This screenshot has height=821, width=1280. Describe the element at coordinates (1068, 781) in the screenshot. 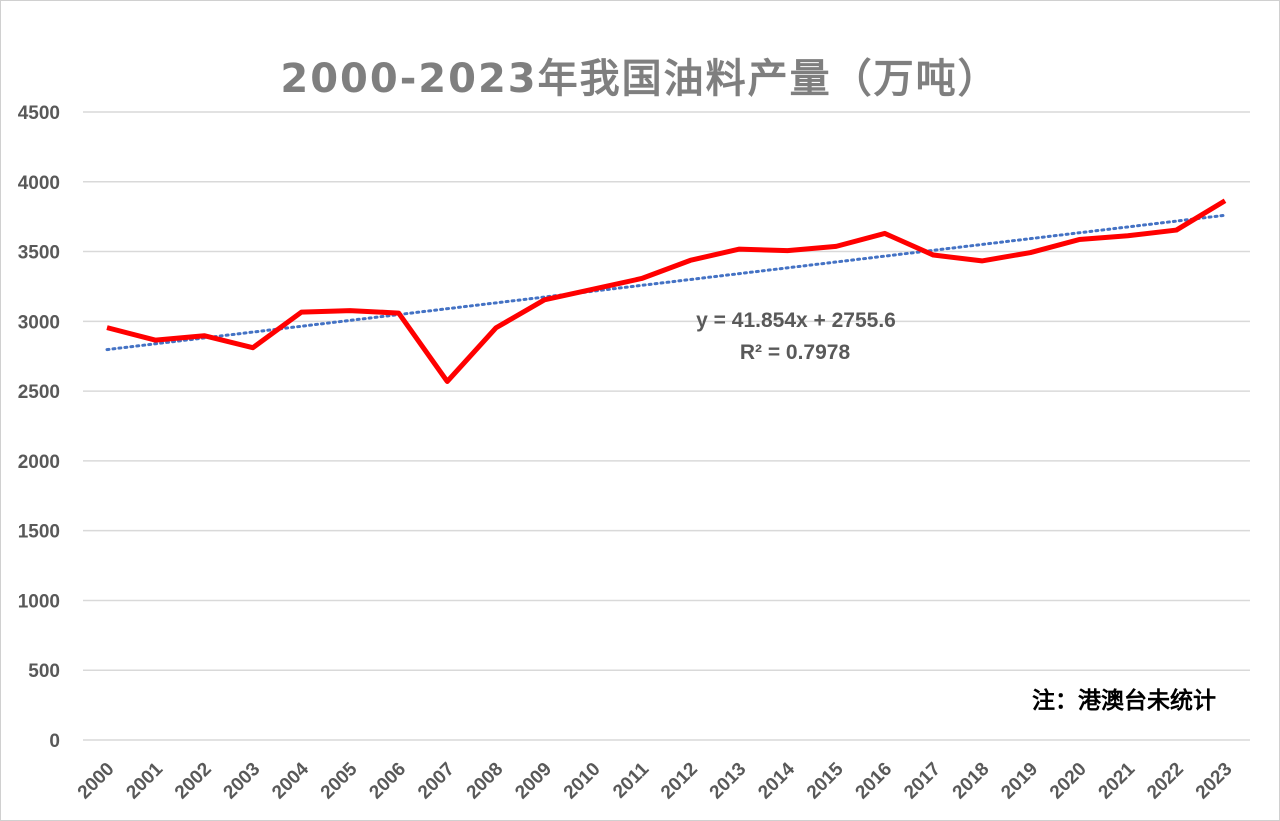

I see `x-tick-label: 2020` at that location.